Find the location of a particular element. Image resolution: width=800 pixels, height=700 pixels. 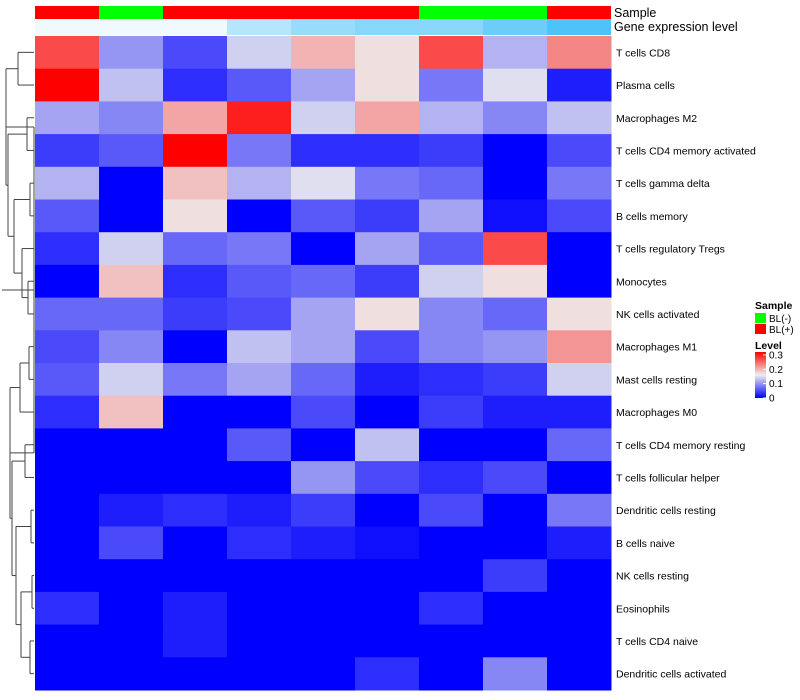

row-label: Eosinophils is located at coordinates (643, 609).